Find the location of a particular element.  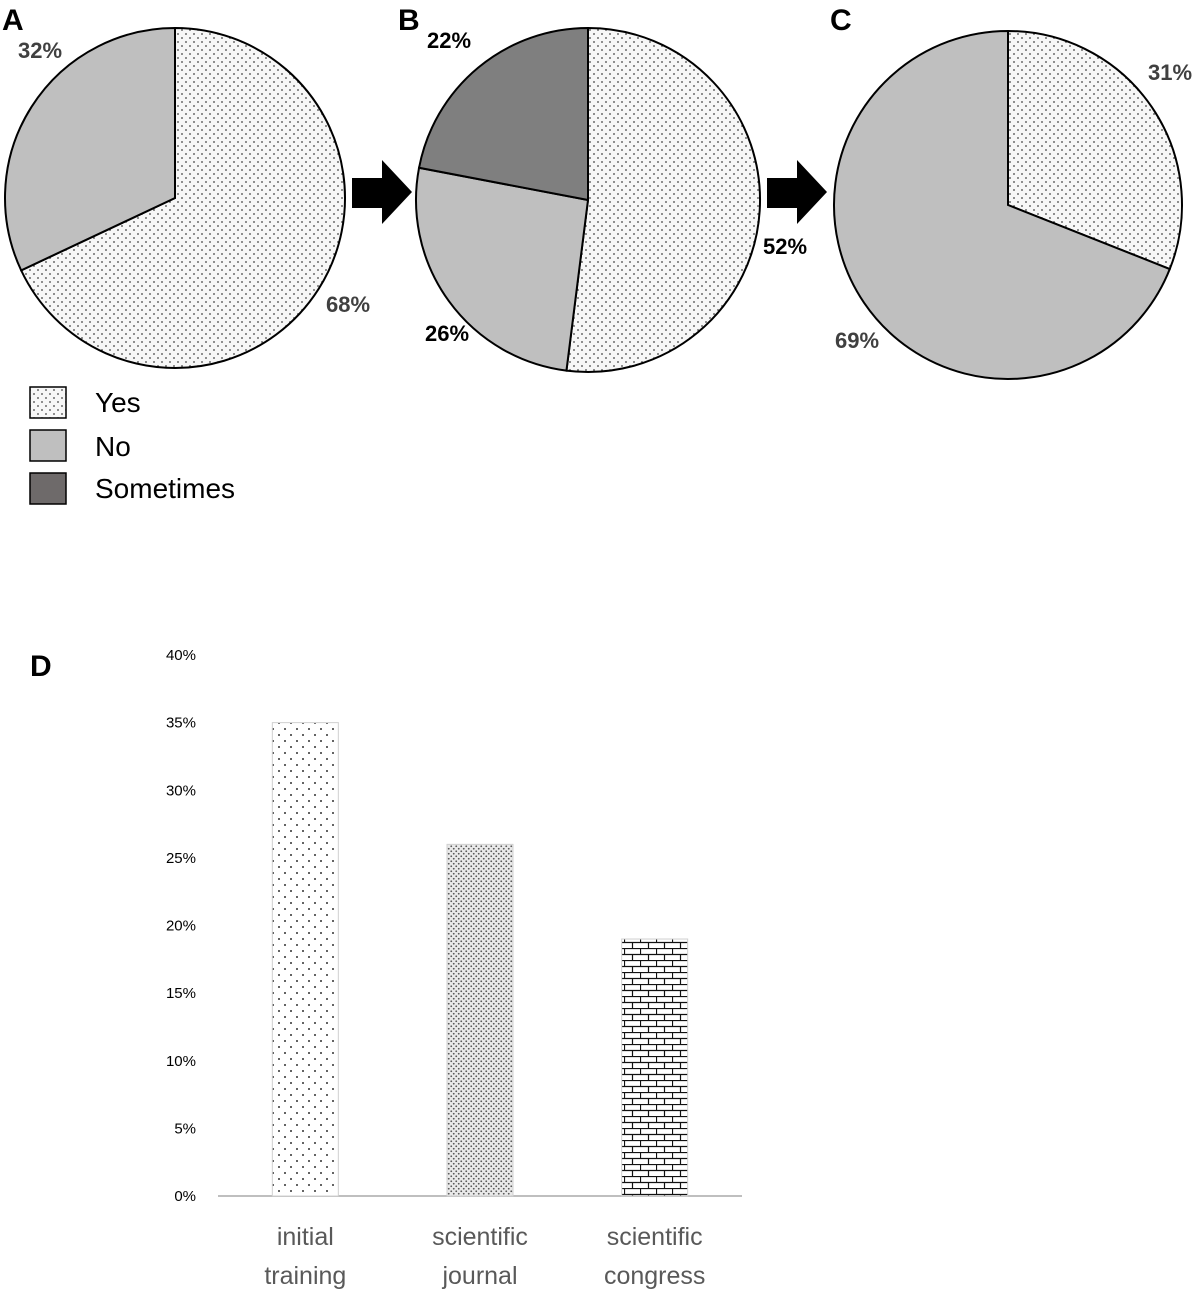

pie-c-label-no: 69% is located at coordinates (857, 340).